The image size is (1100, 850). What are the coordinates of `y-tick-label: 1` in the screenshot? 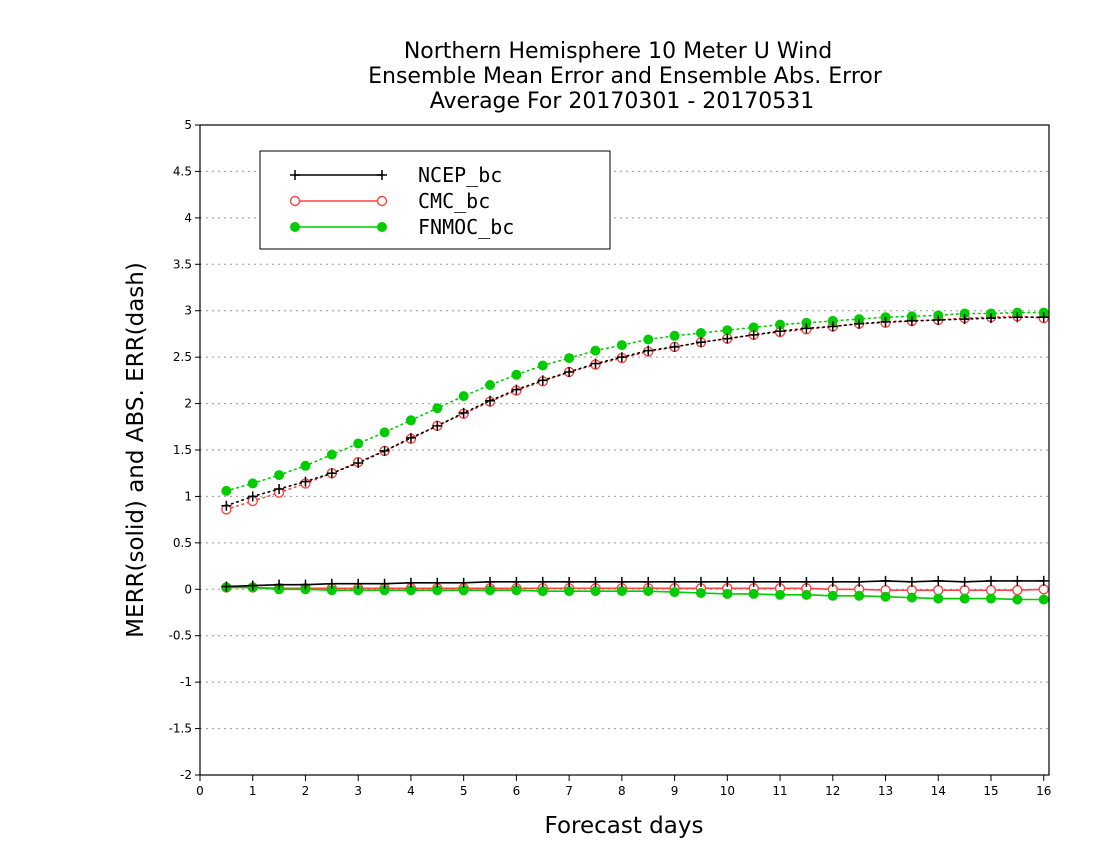 It's located at (188, 496).